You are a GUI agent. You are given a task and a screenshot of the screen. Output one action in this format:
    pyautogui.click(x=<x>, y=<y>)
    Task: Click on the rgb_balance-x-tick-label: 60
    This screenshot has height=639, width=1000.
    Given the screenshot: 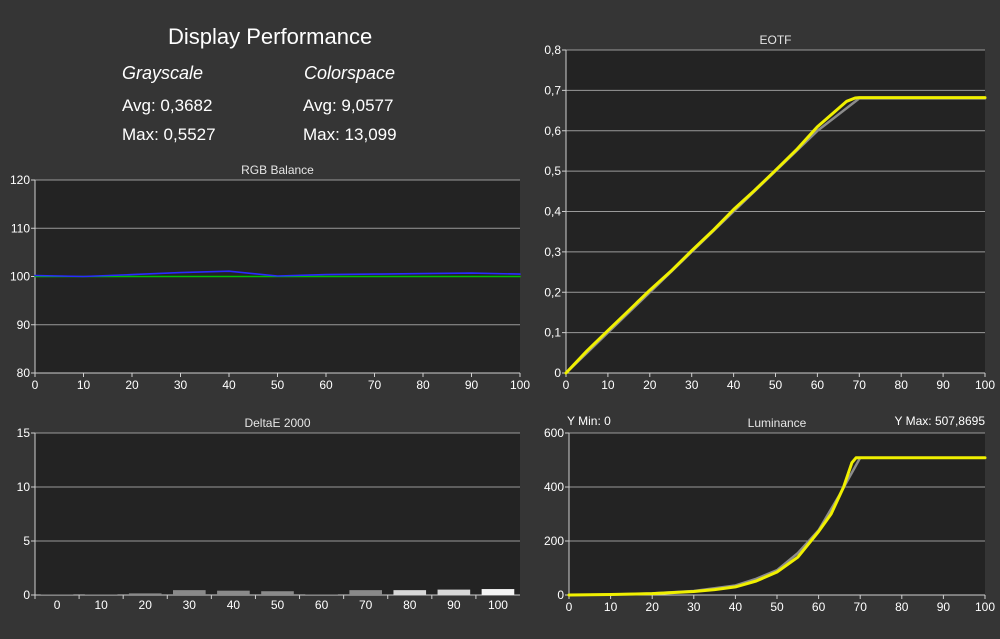 What is the action you would take?
    pyautogui.click(x=326, y=385)
    